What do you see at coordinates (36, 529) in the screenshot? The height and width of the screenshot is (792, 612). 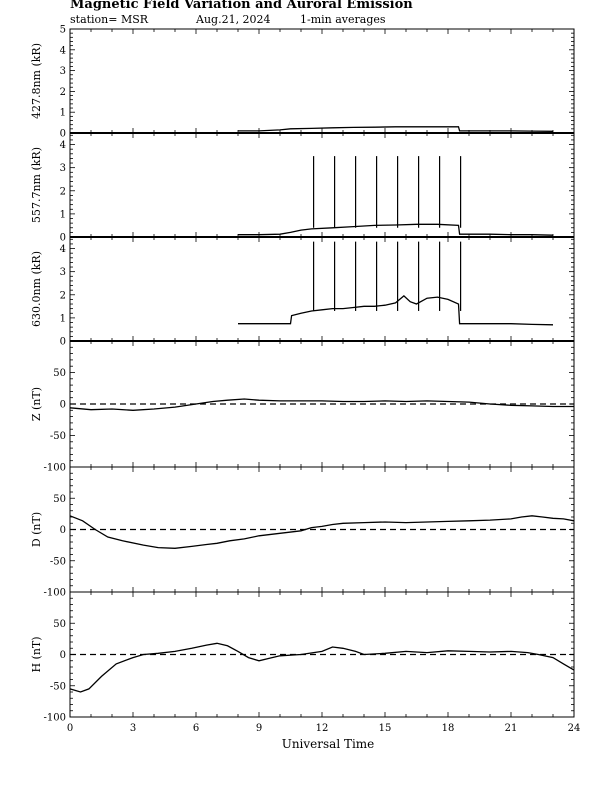 I see `y-axis-label: D (nT)` at bounding box center [36, 529].